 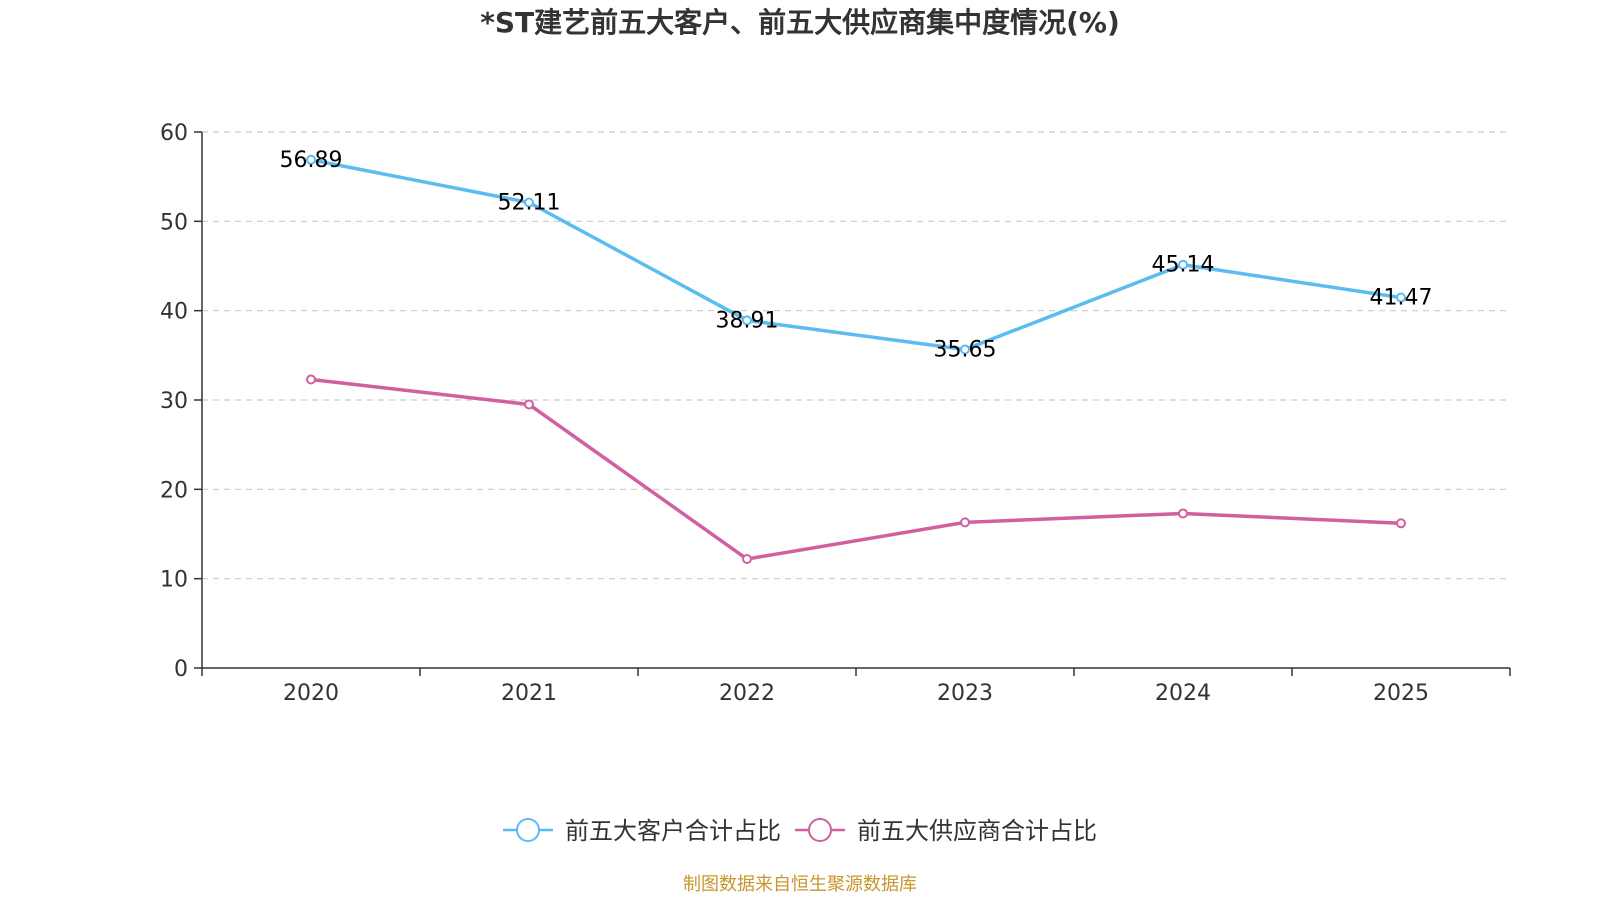 I want to click on y-tick-label-40: 40, so click(x=174, y=312).